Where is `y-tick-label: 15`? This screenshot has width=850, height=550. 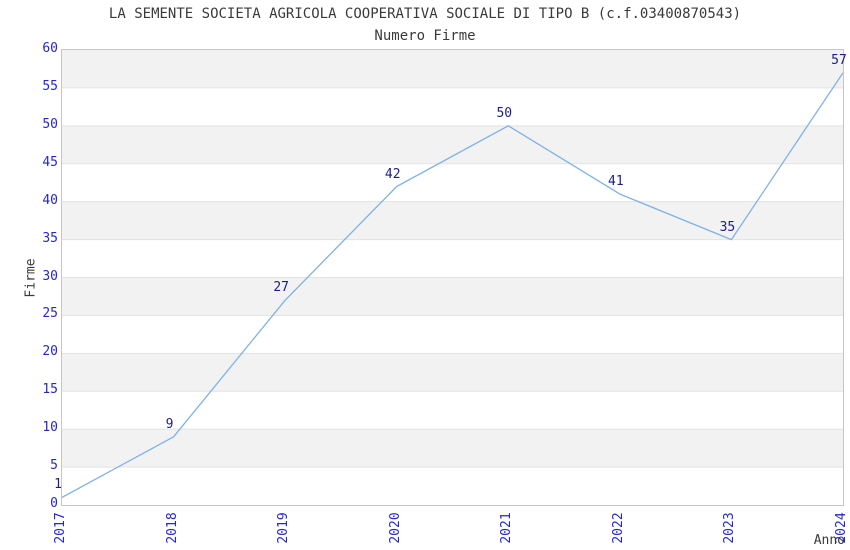
y-tick-label: 15 is located at coordinates (50, 390).